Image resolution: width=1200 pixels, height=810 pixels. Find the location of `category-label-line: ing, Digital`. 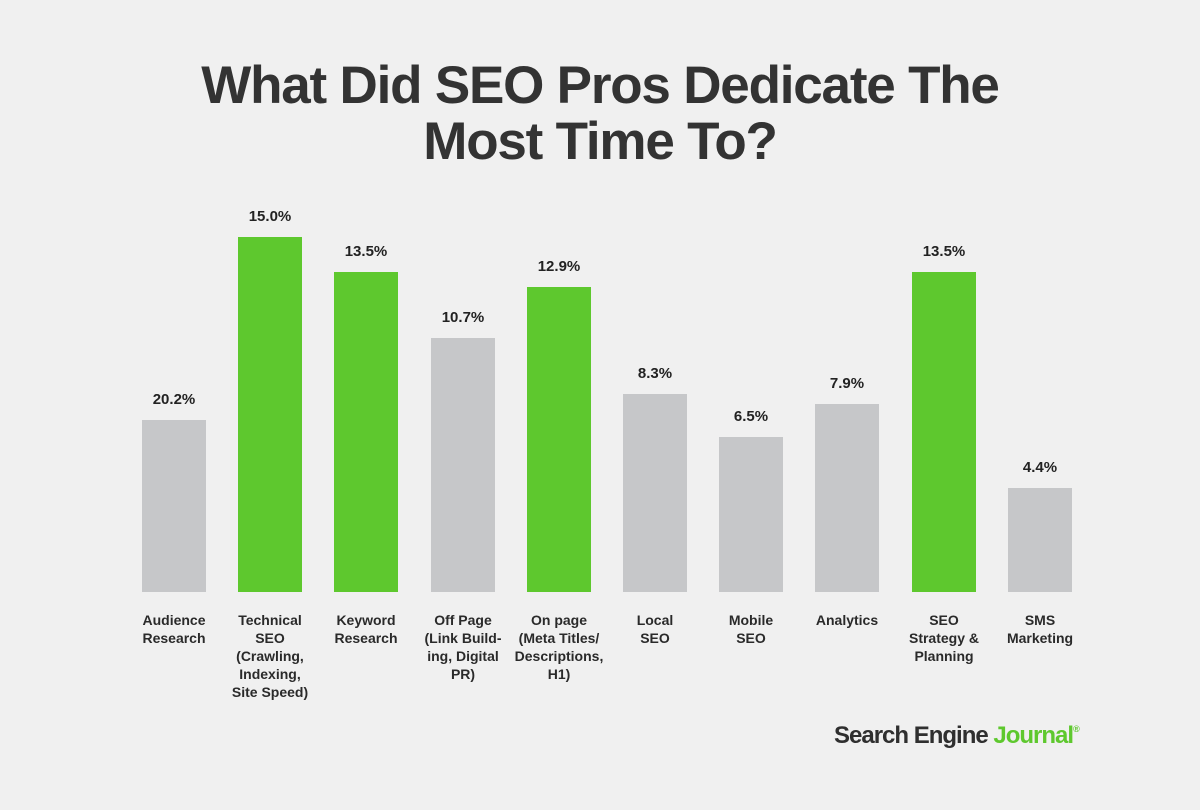

category-label-line: ing, Digital is located at coordinates (463, 656).